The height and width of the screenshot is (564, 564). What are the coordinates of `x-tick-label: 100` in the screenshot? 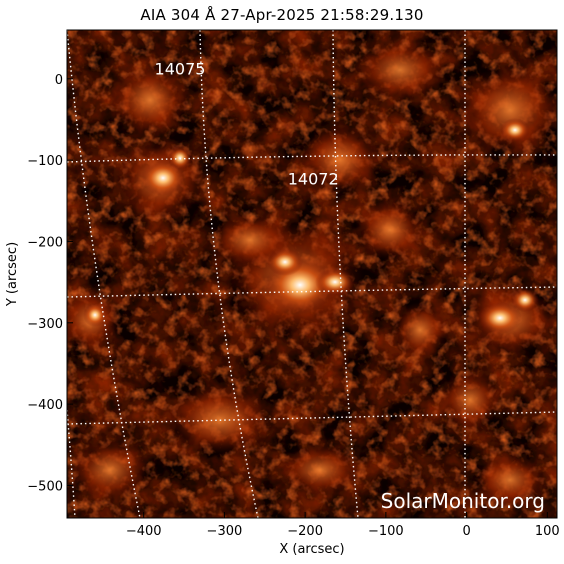 It's located at (547, 531).